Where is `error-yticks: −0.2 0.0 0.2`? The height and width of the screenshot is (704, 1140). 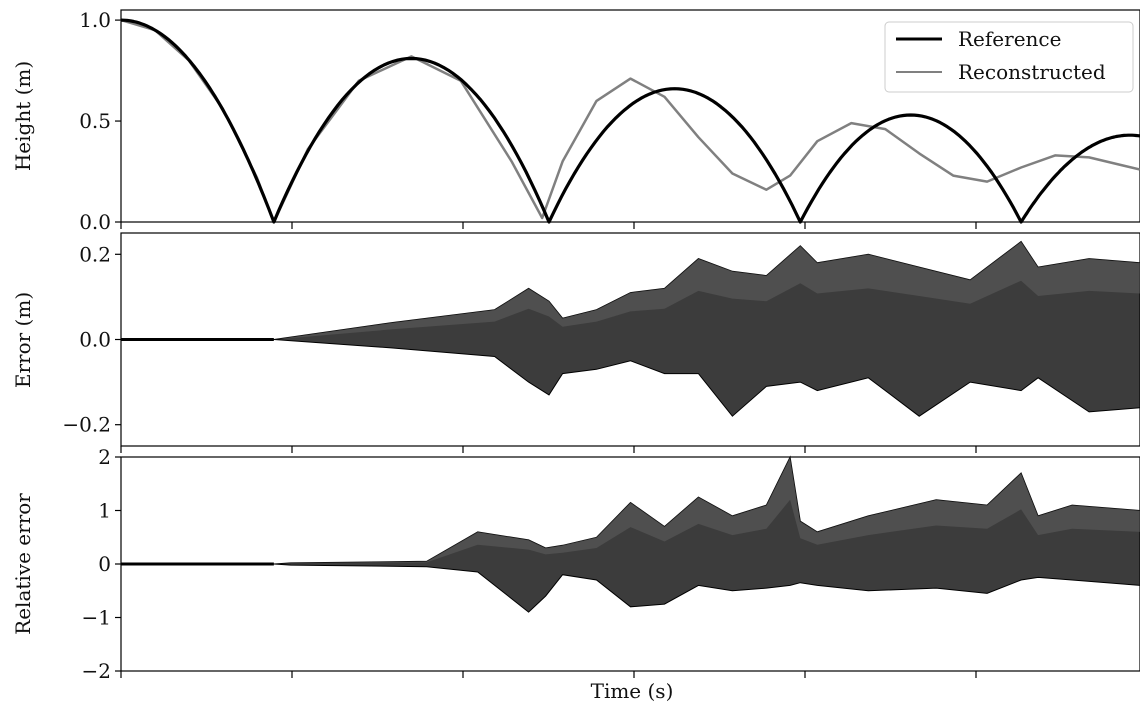
error-yticks: −0.2 0.0 0.2 is located at coordinates (91, 339).